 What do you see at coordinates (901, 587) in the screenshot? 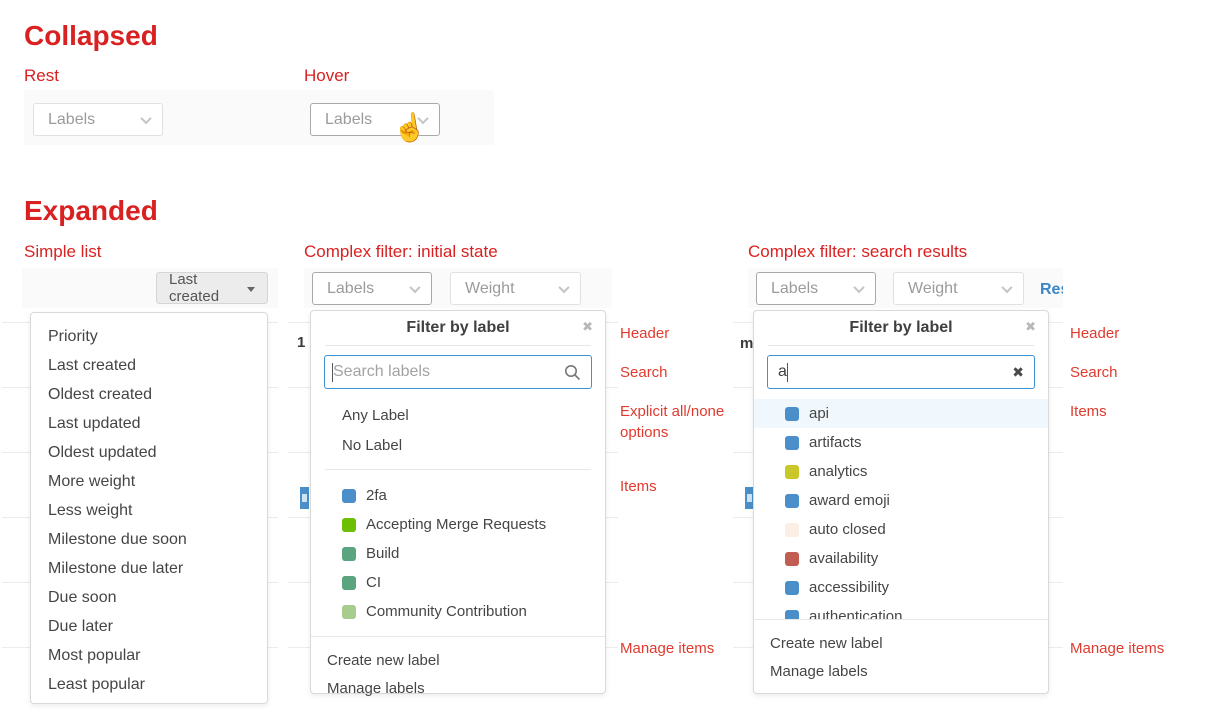
I see `label-item: accessibility` at bounding box center [901, 587].